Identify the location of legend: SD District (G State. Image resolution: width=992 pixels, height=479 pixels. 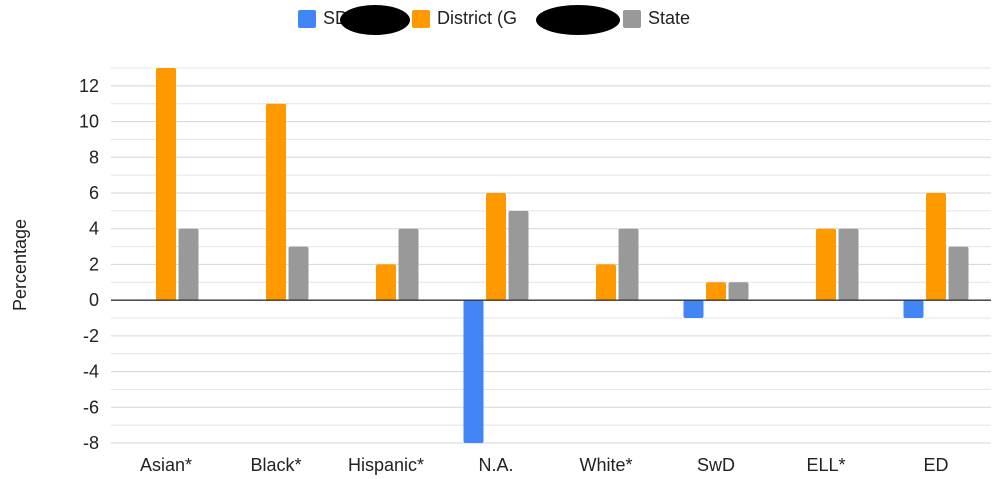
(494, 20).